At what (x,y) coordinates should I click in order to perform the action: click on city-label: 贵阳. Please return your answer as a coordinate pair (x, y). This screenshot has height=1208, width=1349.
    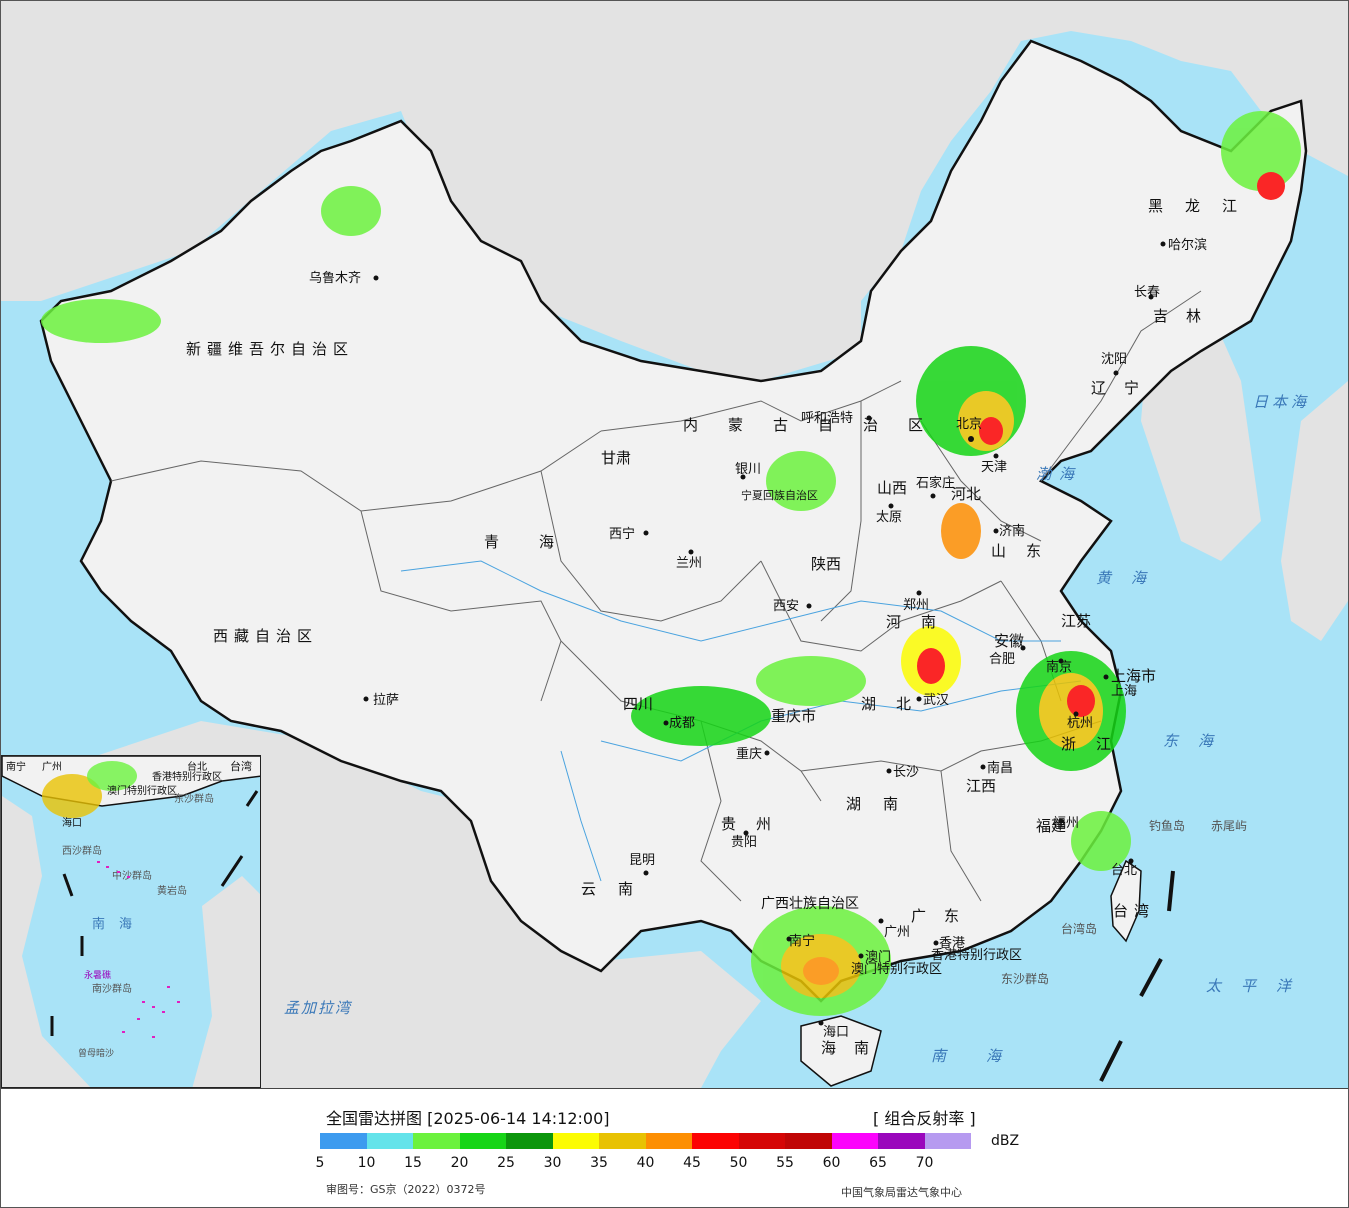
    Looking at the image, I should click on (744, 842).